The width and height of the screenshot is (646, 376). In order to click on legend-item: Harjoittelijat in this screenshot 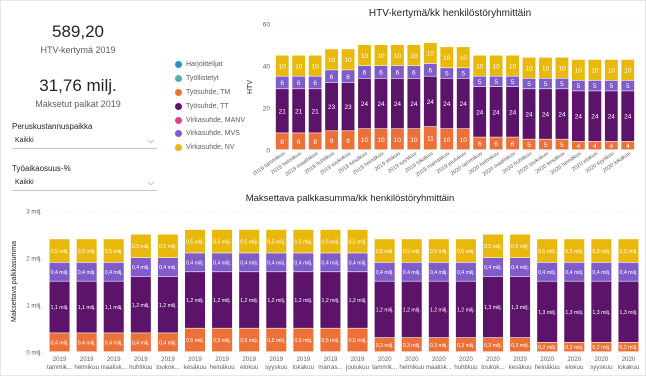, I will do `click(210, 65)`.